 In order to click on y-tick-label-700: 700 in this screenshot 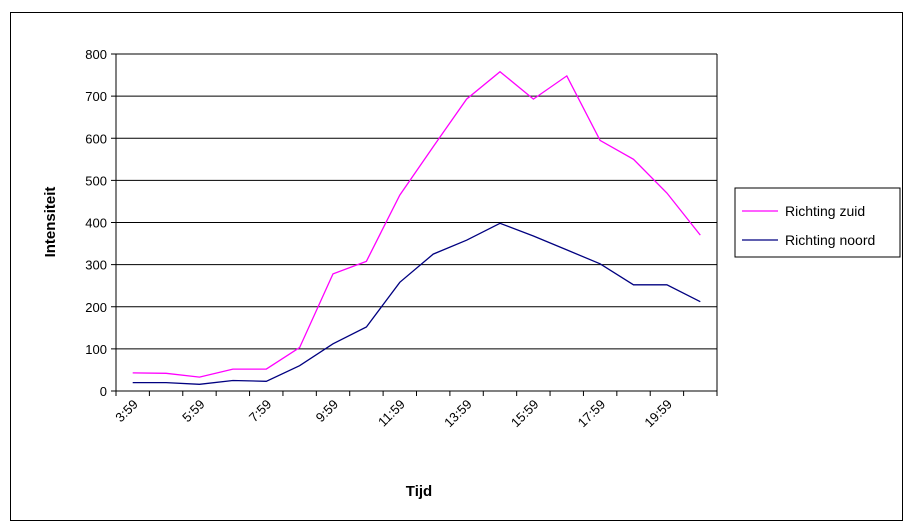, I will do `click(96, 96)`.